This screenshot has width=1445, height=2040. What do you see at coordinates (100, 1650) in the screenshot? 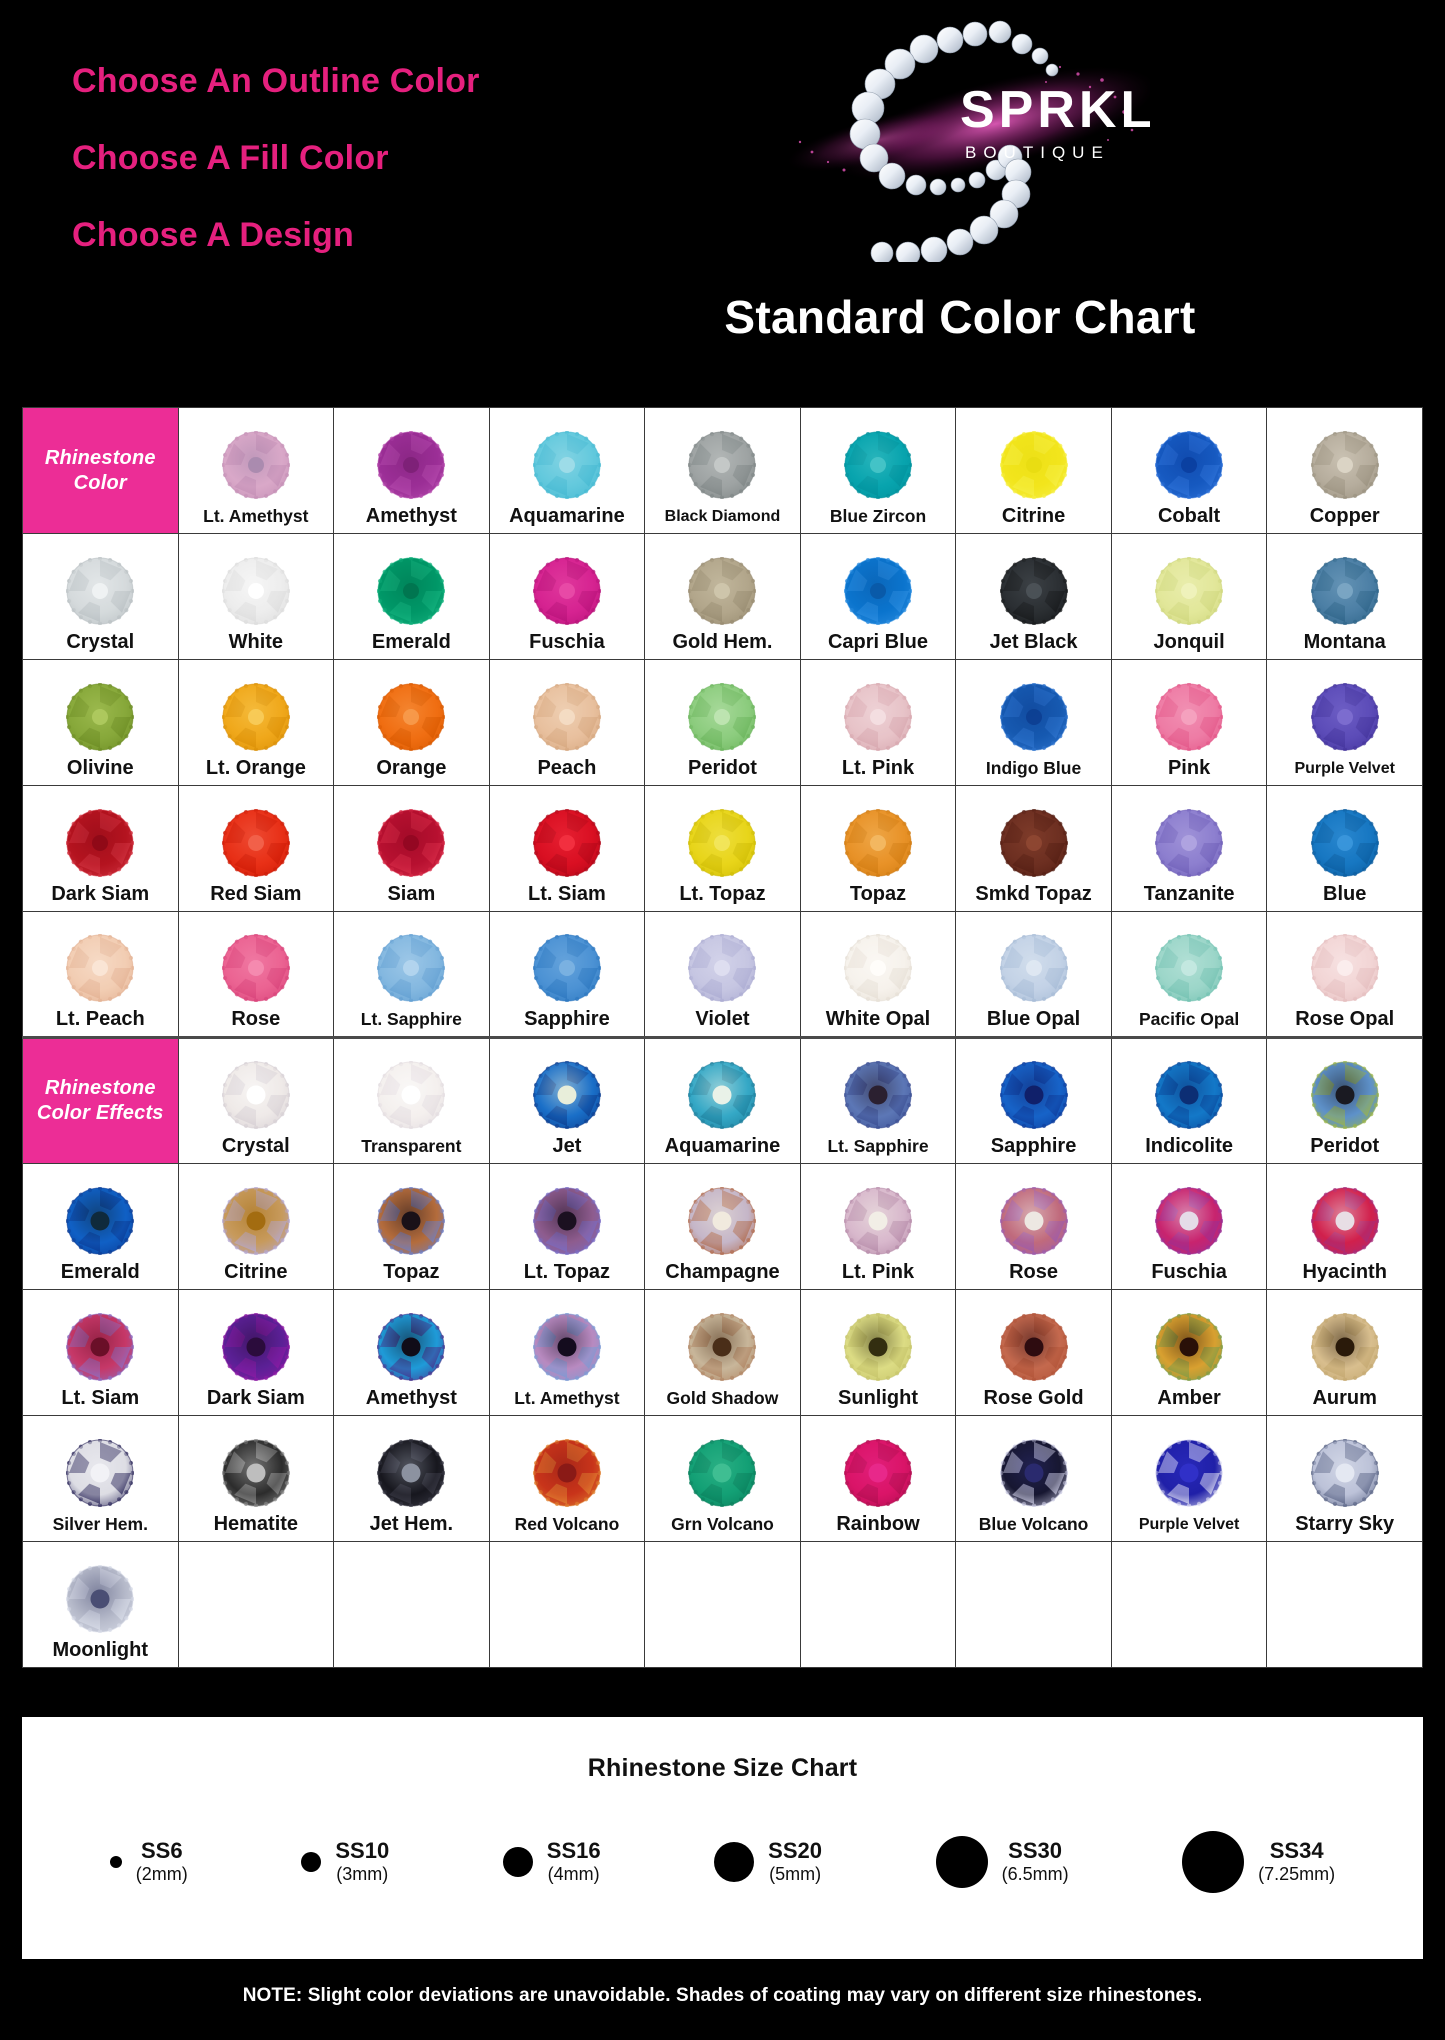
I see `color-swatch-label: Moonlight` at bounding box center [100, 1650].